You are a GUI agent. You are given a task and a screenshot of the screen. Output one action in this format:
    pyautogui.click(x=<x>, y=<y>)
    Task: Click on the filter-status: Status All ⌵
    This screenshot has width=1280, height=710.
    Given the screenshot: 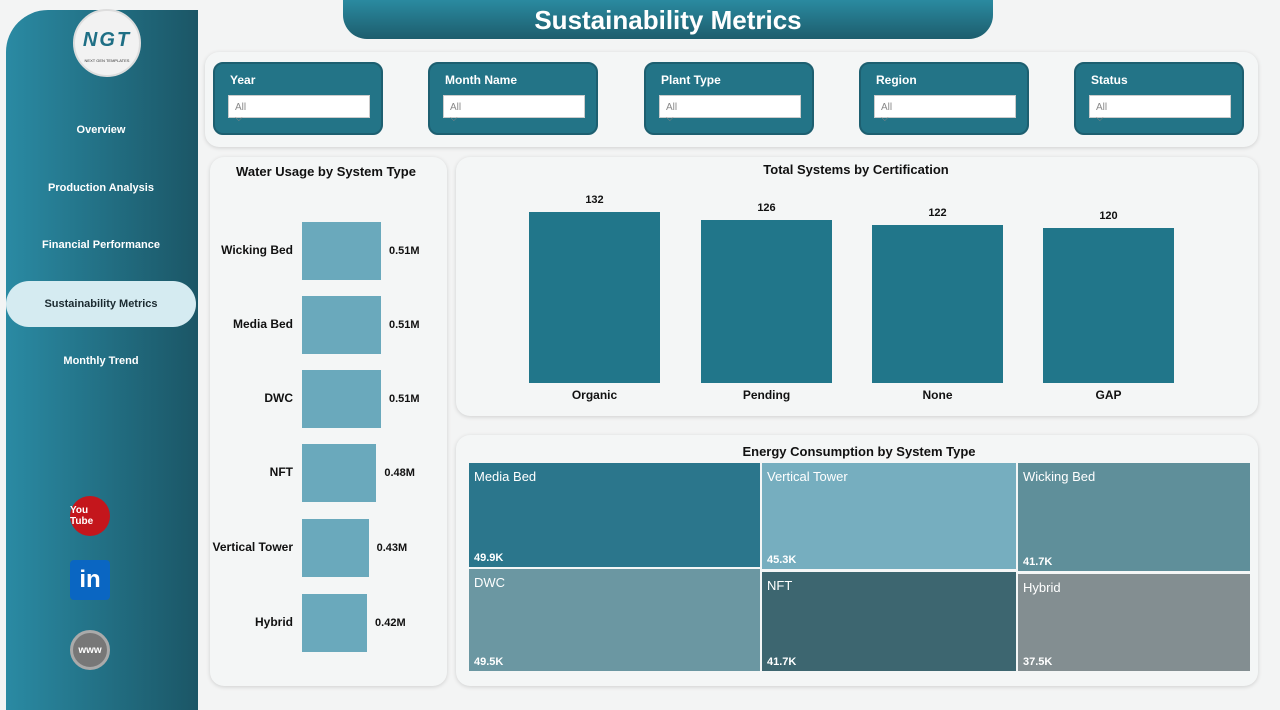 What is the action you would take?
    pyautogui.click(x=1159, y=98)
    